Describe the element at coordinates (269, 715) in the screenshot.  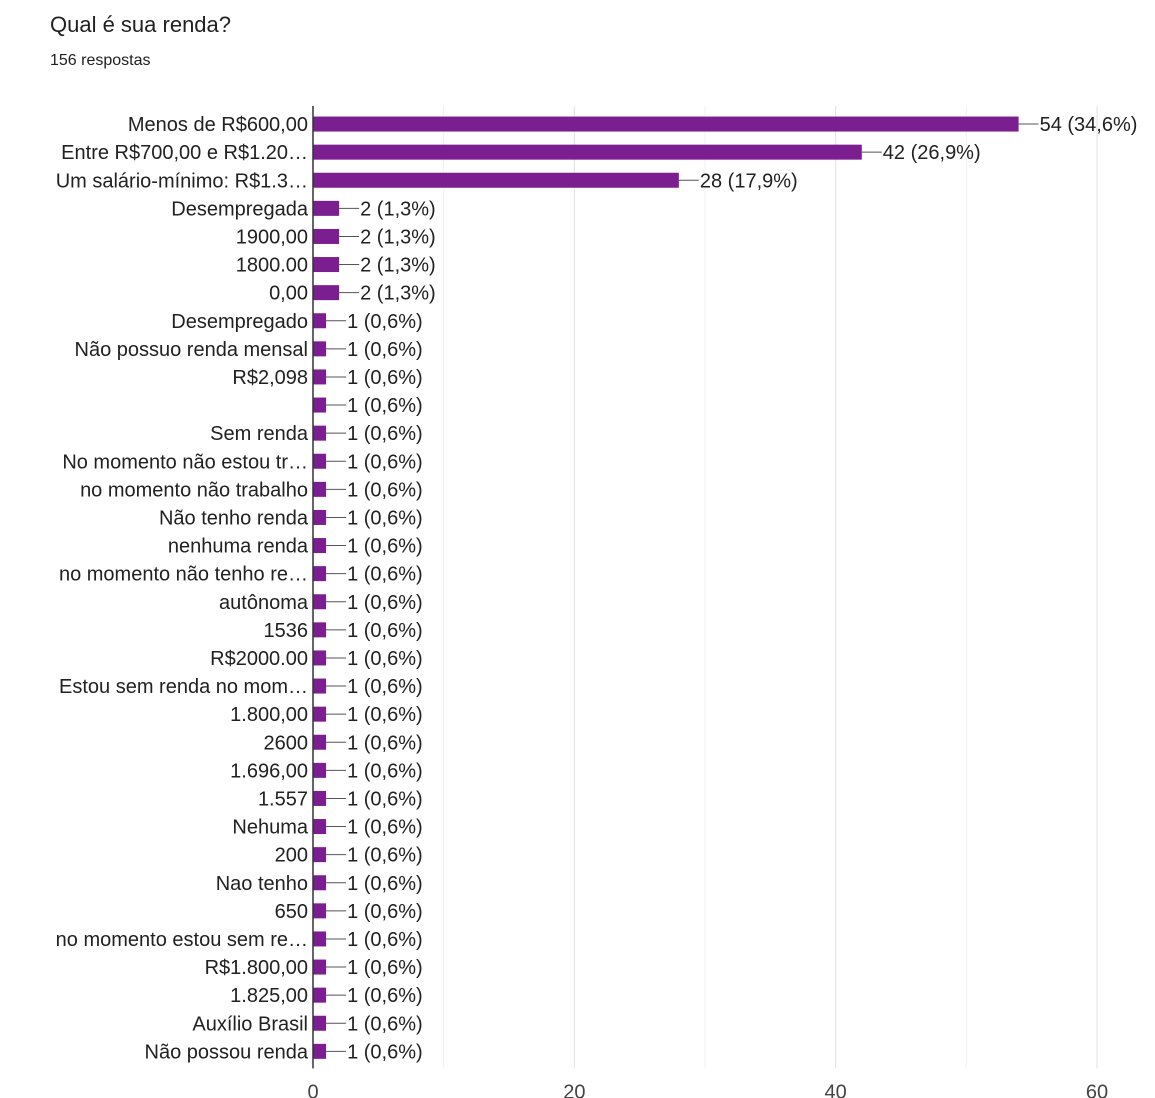
I see `category-label: 1.800,00` at that location.